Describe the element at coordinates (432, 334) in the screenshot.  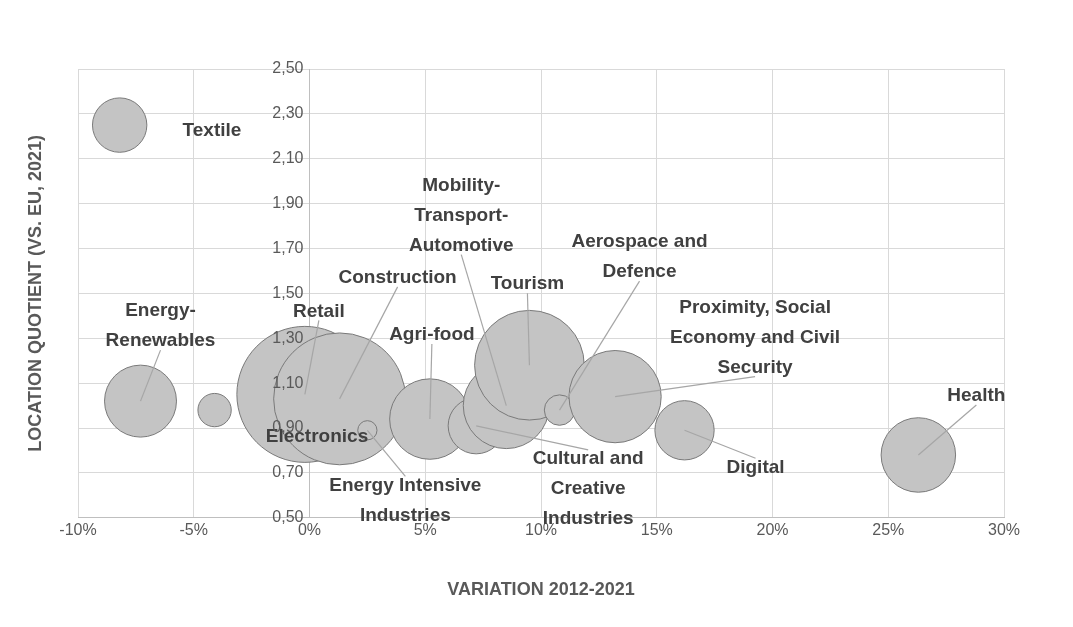
I see `annotation: Agri-food` at that location.